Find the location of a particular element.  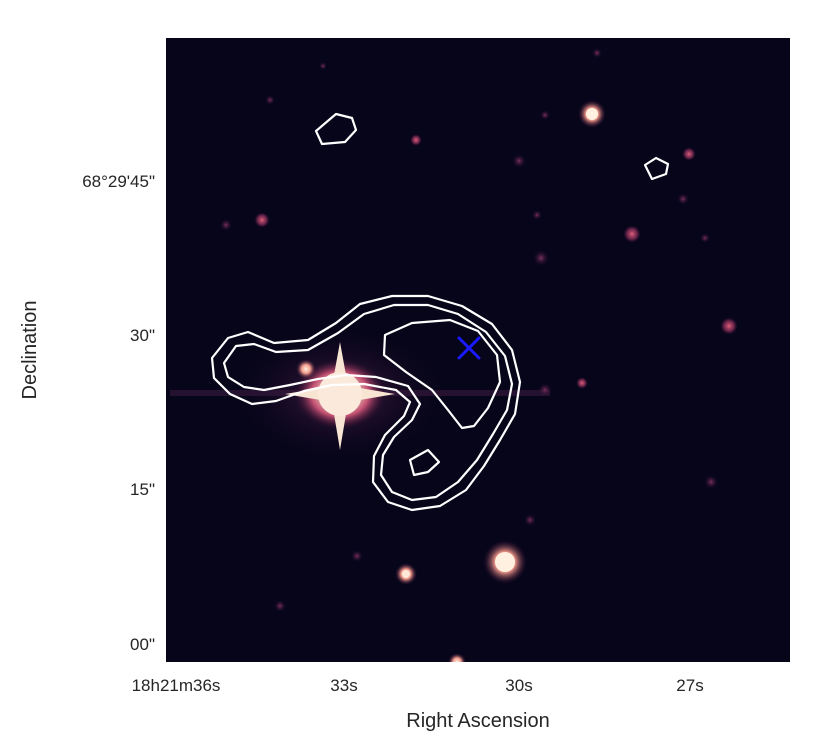

y-tick-label: 68°29'45" is located at coordinates (118, 181).